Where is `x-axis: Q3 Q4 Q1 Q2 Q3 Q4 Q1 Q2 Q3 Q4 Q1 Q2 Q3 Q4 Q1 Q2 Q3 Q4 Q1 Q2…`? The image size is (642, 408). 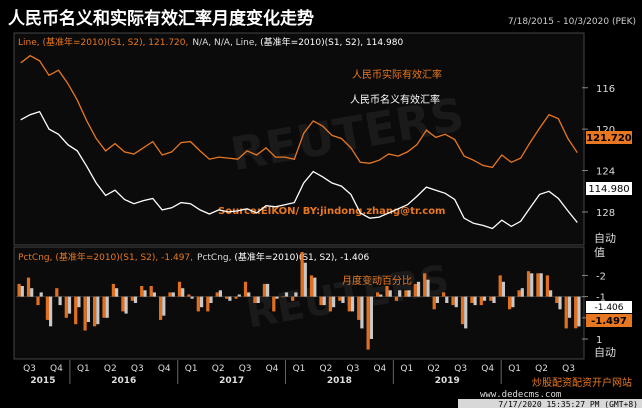 x-axis: Q3 Q4 Q1 Q2 Q3 Q4 Q1 Q2 Q3 Q4 Q1 Q2 Q3 Q4 Q1 Q2 Q3 Q4 Q1 Q2… is located at coordinates (299, 373).